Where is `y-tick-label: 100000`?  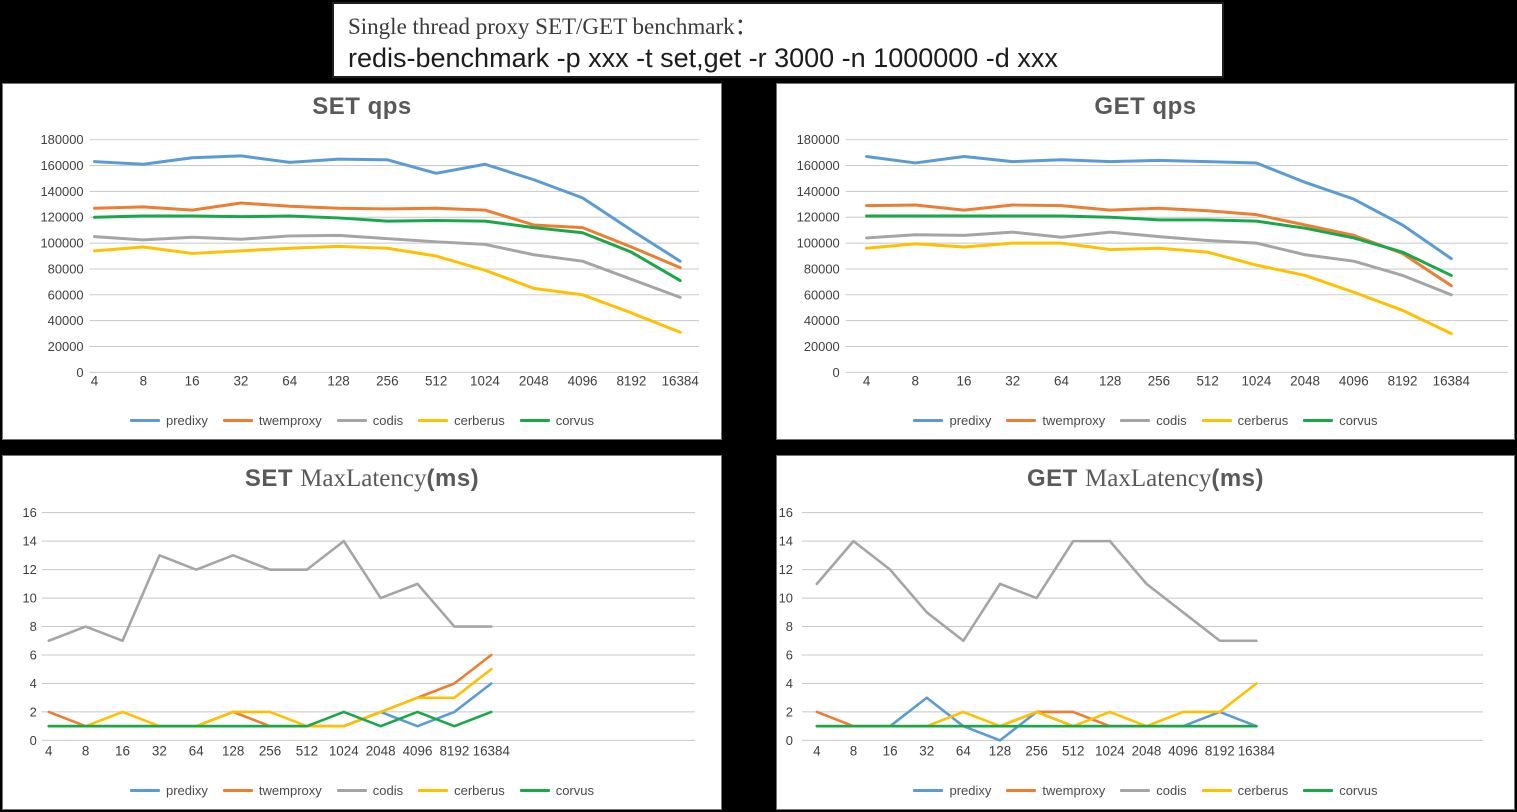 y-tick-label: 100000 is located at coordinates (818, 243).